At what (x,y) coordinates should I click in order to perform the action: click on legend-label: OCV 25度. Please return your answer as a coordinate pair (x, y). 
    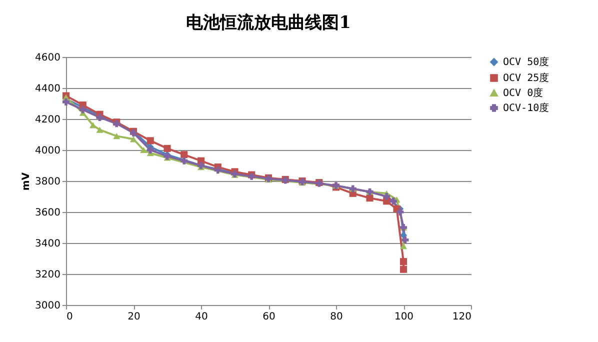
    Looking at the image, I should click on (526, 78).